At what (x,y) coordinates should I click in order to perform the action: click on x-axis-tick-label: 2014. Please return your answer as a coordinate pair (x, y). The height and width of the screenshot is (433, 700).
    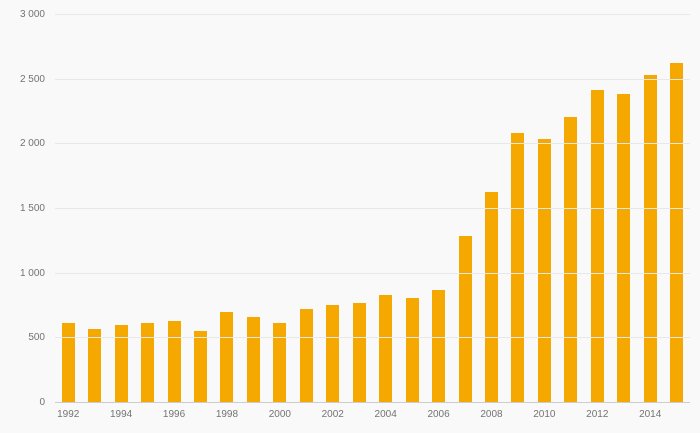
    Looking at the image, I should click on (650, 414).